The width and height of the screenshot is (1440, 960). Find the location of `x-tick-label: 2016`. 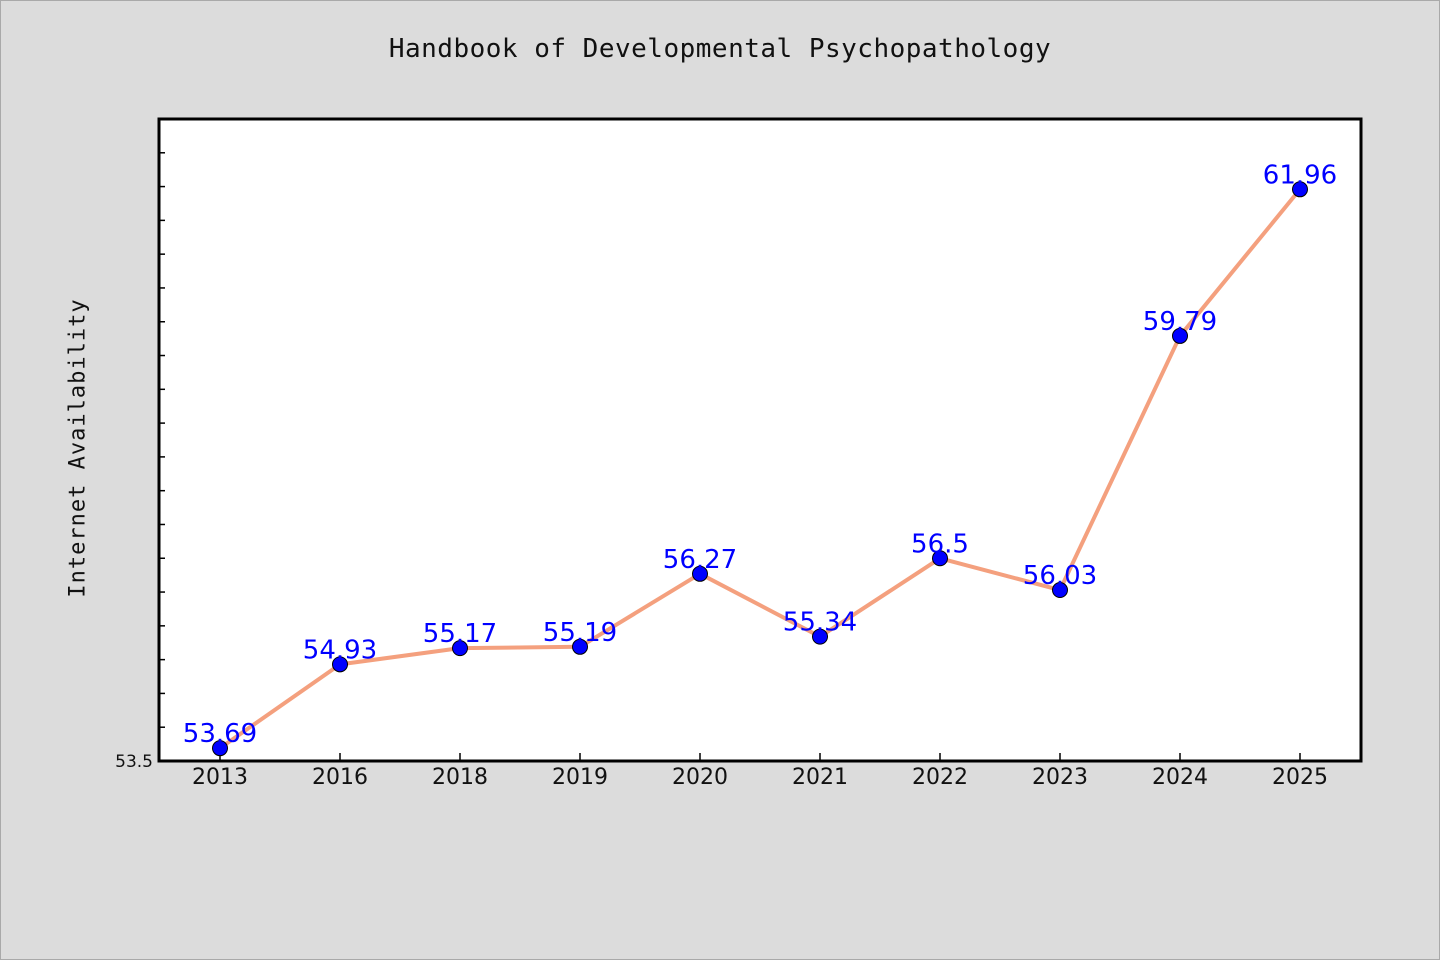

x-tick-label: 2016 is located at coordinates (340, 777).